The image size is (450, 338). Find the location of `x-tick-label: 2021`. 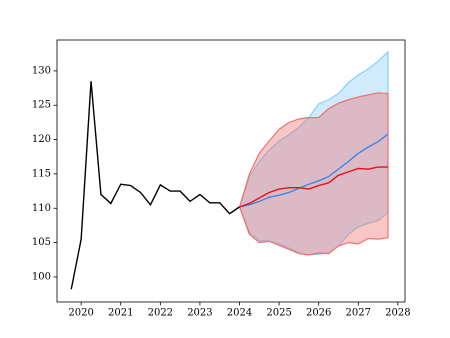

x-tick-label: 2021 is located at coordinates (120, 313).